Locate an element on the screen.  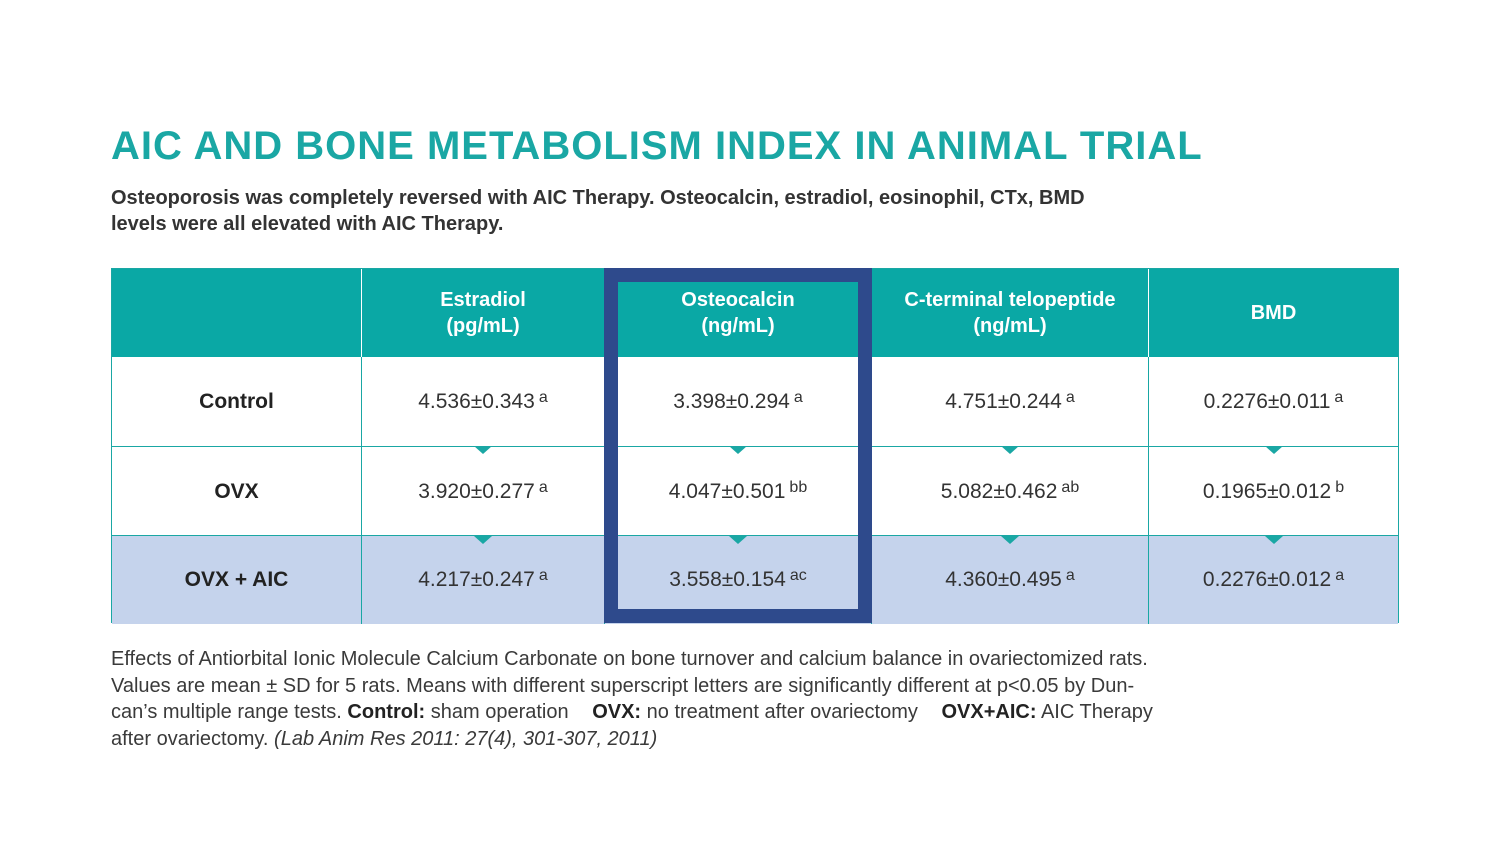
table-cell: 4.751±0.244 a is located at coordinates (1010, 405).